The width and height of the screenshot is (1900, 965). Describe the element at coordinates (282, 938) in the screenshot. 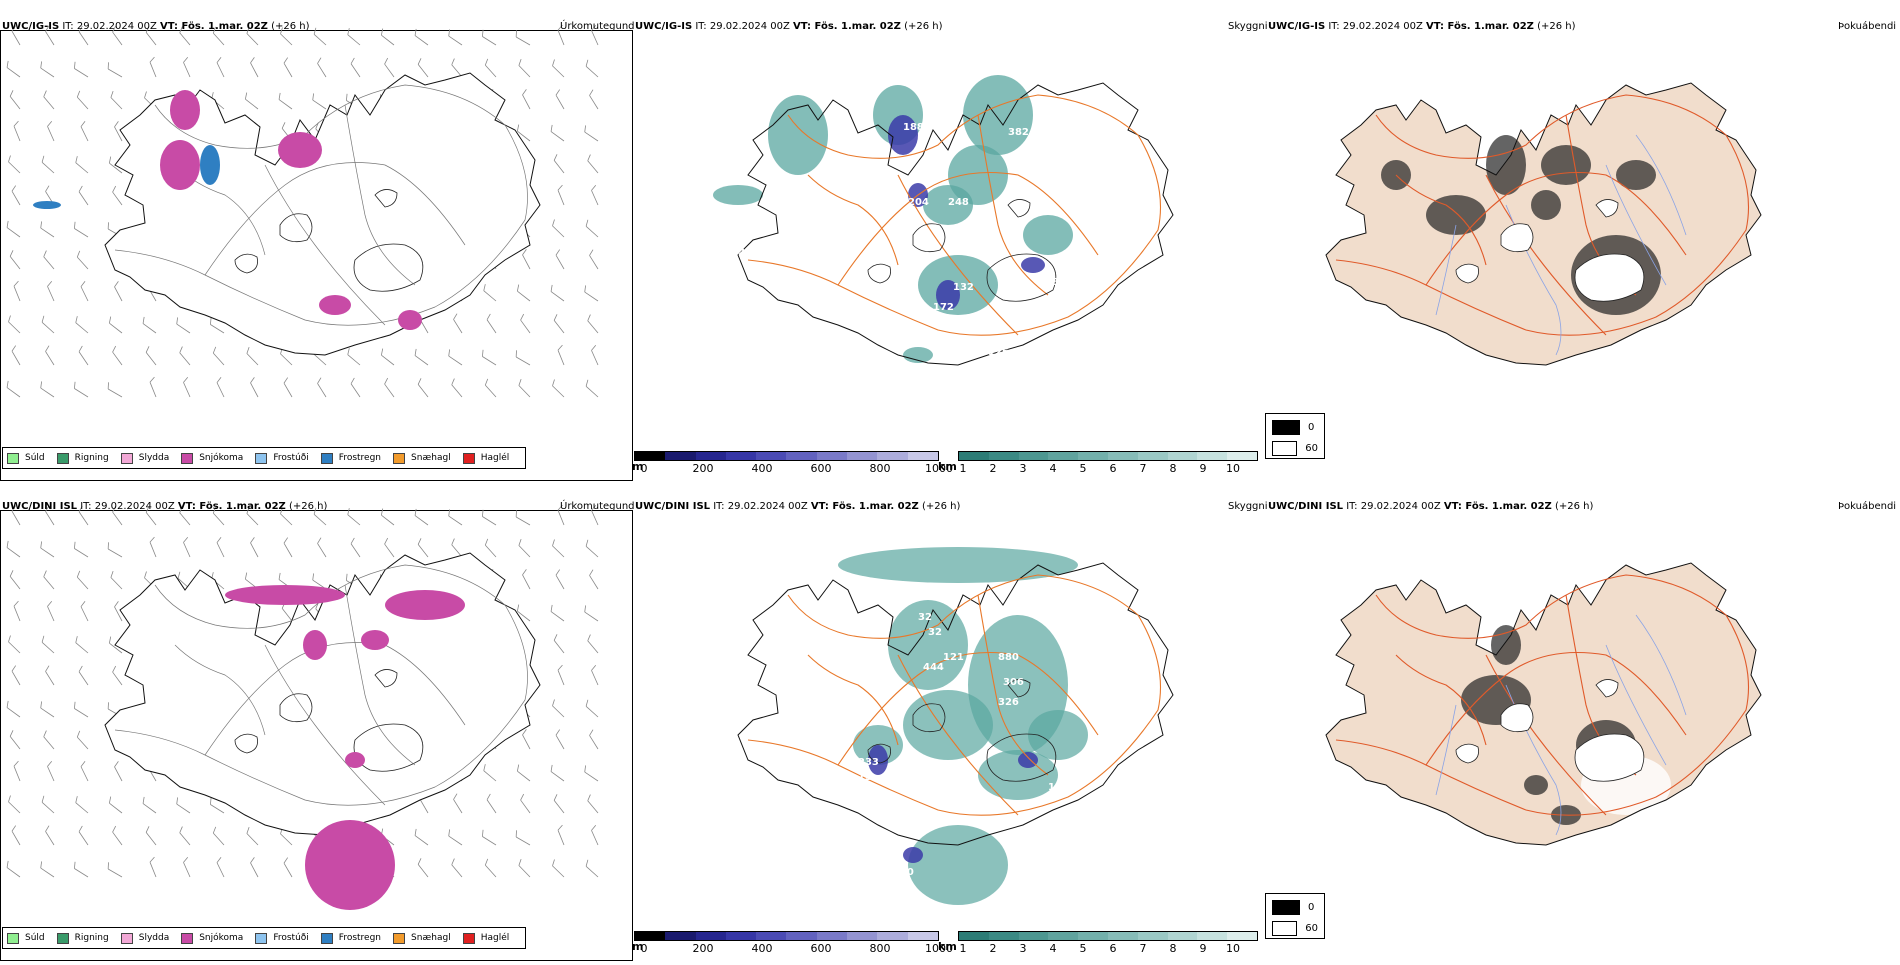

I see `legend-item: Frostúði` at that location.